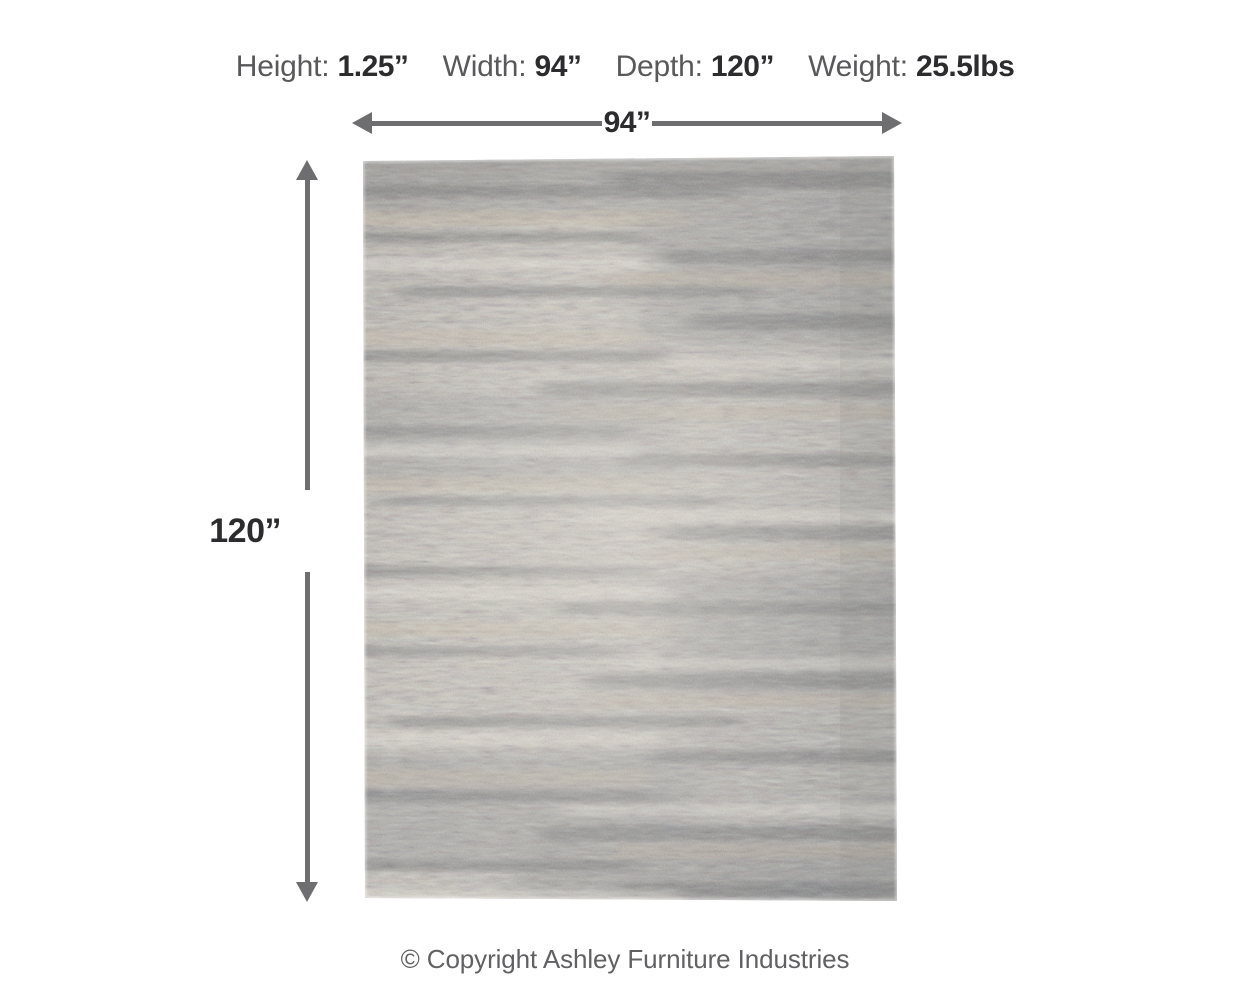 The height and width of the screenshot is (1000, 1250). What do you see at coordinates (965, 66) in the screenshot?
I see `spec-value-weight: 25.5lbs` at bounding box center [965, 66].